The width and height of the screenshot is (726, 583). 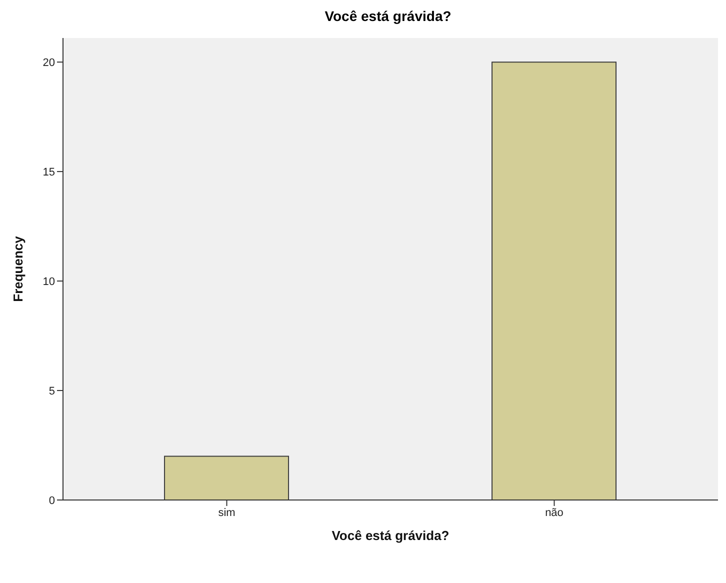 What do you see at coordinates (51, 500) in the screenshot?
I see `y-tick-label: 0` at bounding box center [51, 500].